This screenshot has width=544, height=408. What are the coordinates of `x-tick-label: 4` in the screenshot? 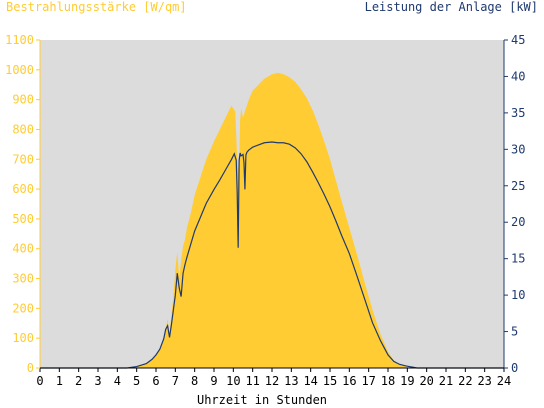 It's located at (117, 381).